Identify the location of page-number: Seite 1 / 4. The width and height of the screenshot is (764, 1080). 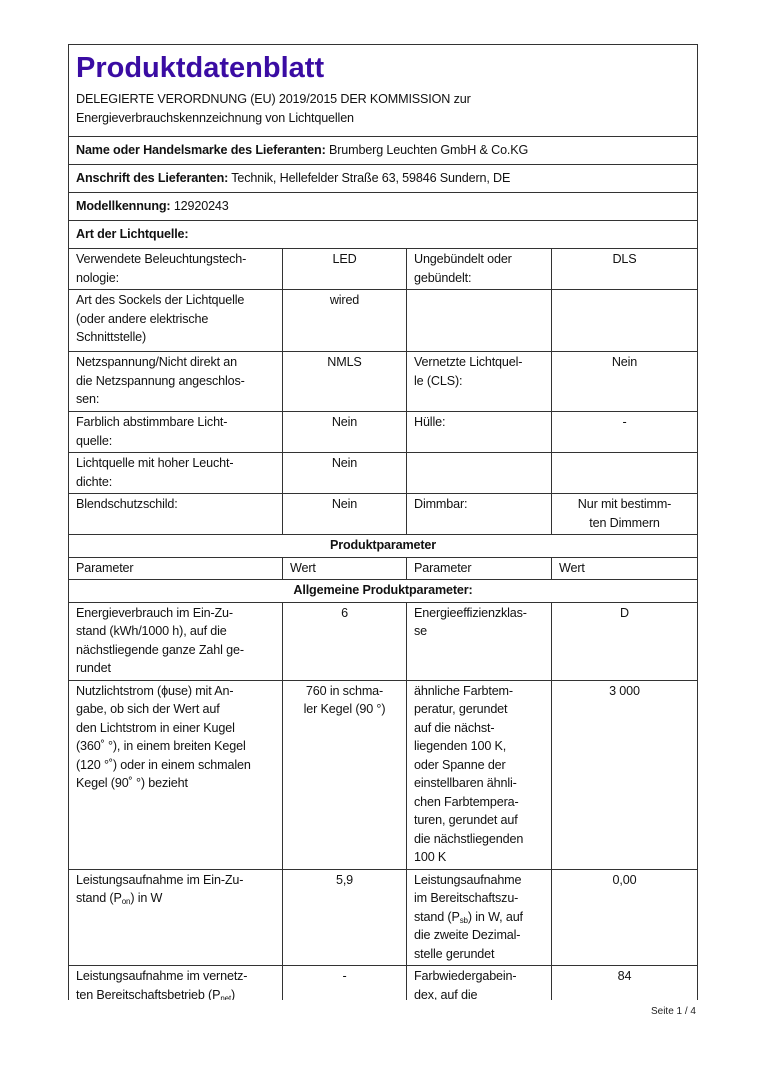
(673, 1011).